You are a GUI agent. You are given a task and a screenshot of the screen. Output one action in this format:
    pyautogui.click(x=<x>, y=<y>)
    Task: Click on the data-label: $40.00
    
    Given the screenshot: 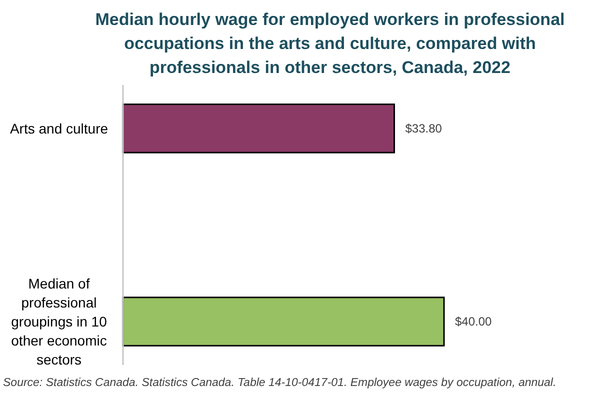 What is the action you would take?
    pyautogui.click(x=473, y=321)
    